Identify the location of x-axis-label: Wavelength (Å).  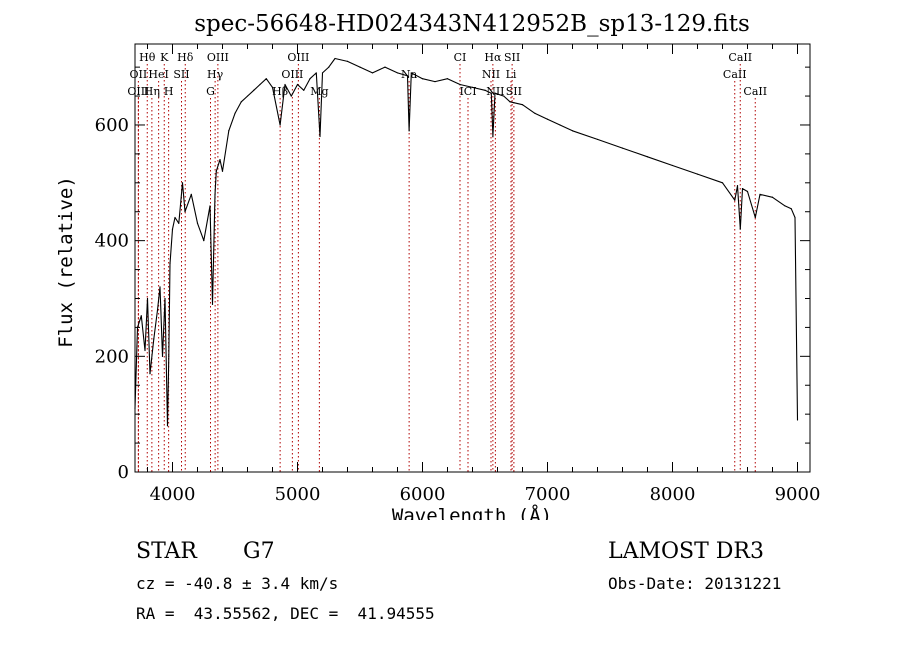
(472, 512).